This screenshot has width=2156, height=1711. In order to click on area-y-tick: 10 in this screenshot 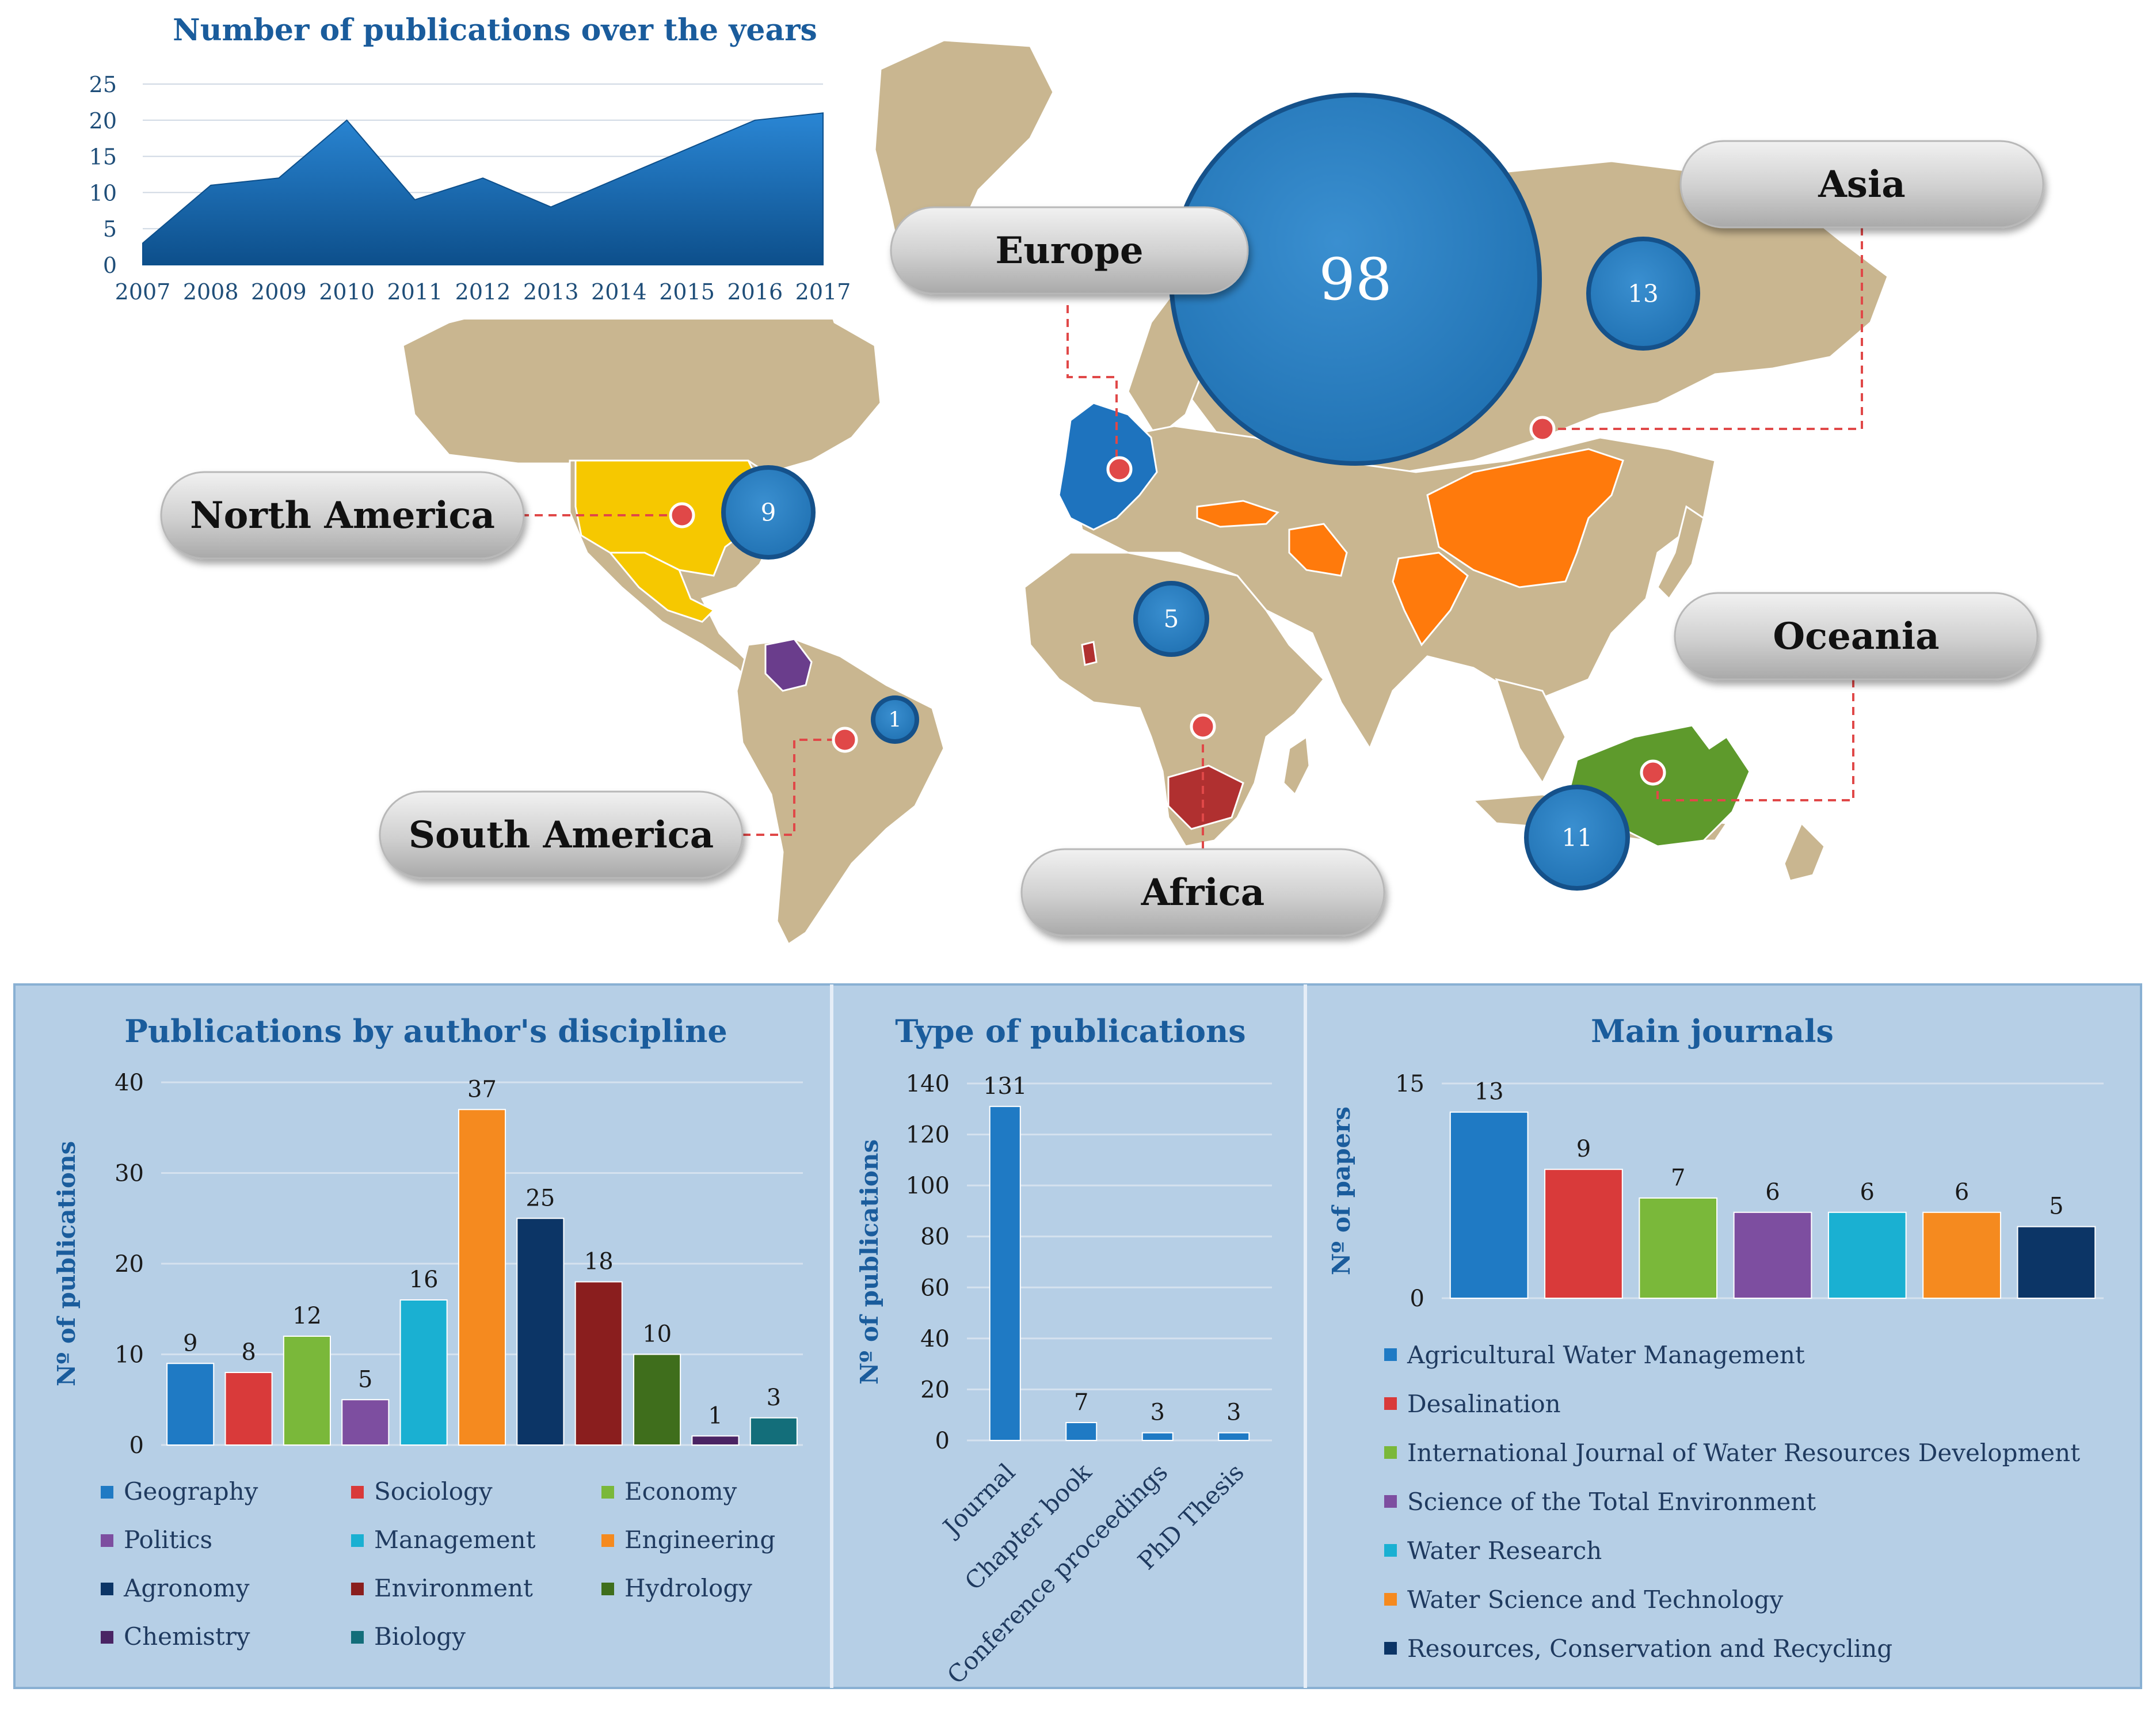, I will do `click(103, 193)`.